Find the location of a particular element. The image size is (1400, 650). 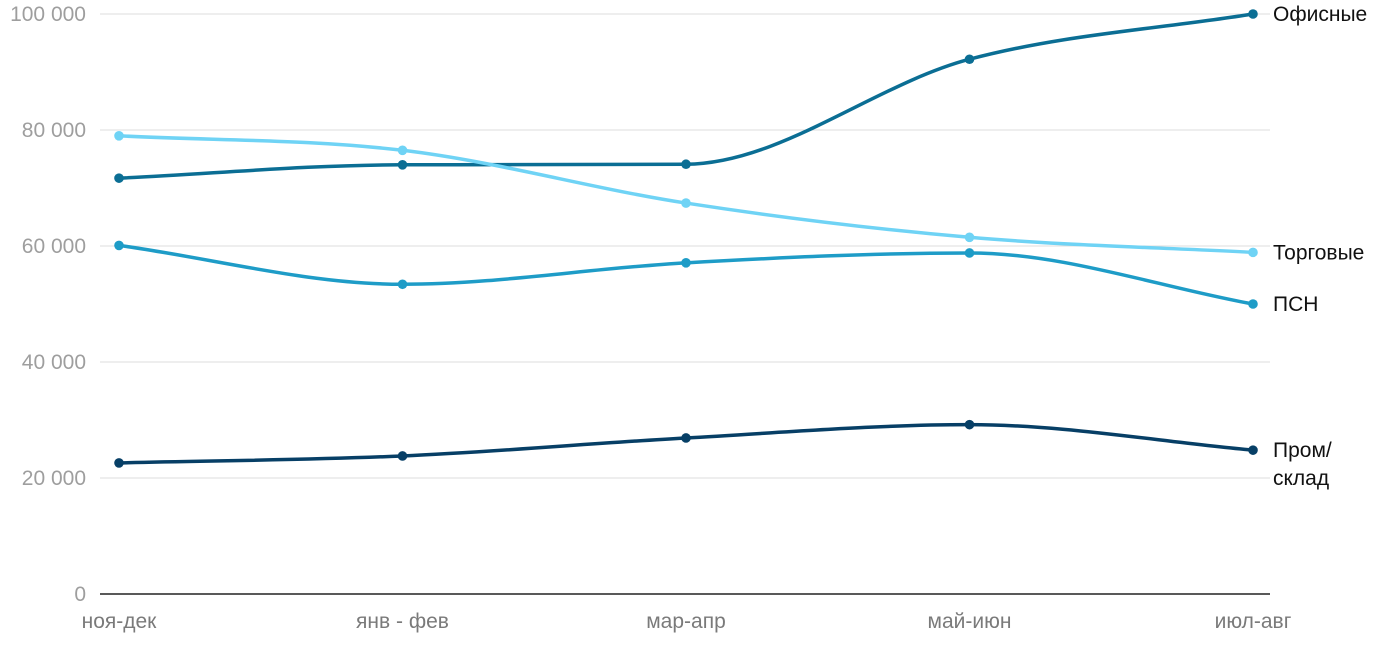

x-tick-label: янв - фев is located at coordinates (402, 621).